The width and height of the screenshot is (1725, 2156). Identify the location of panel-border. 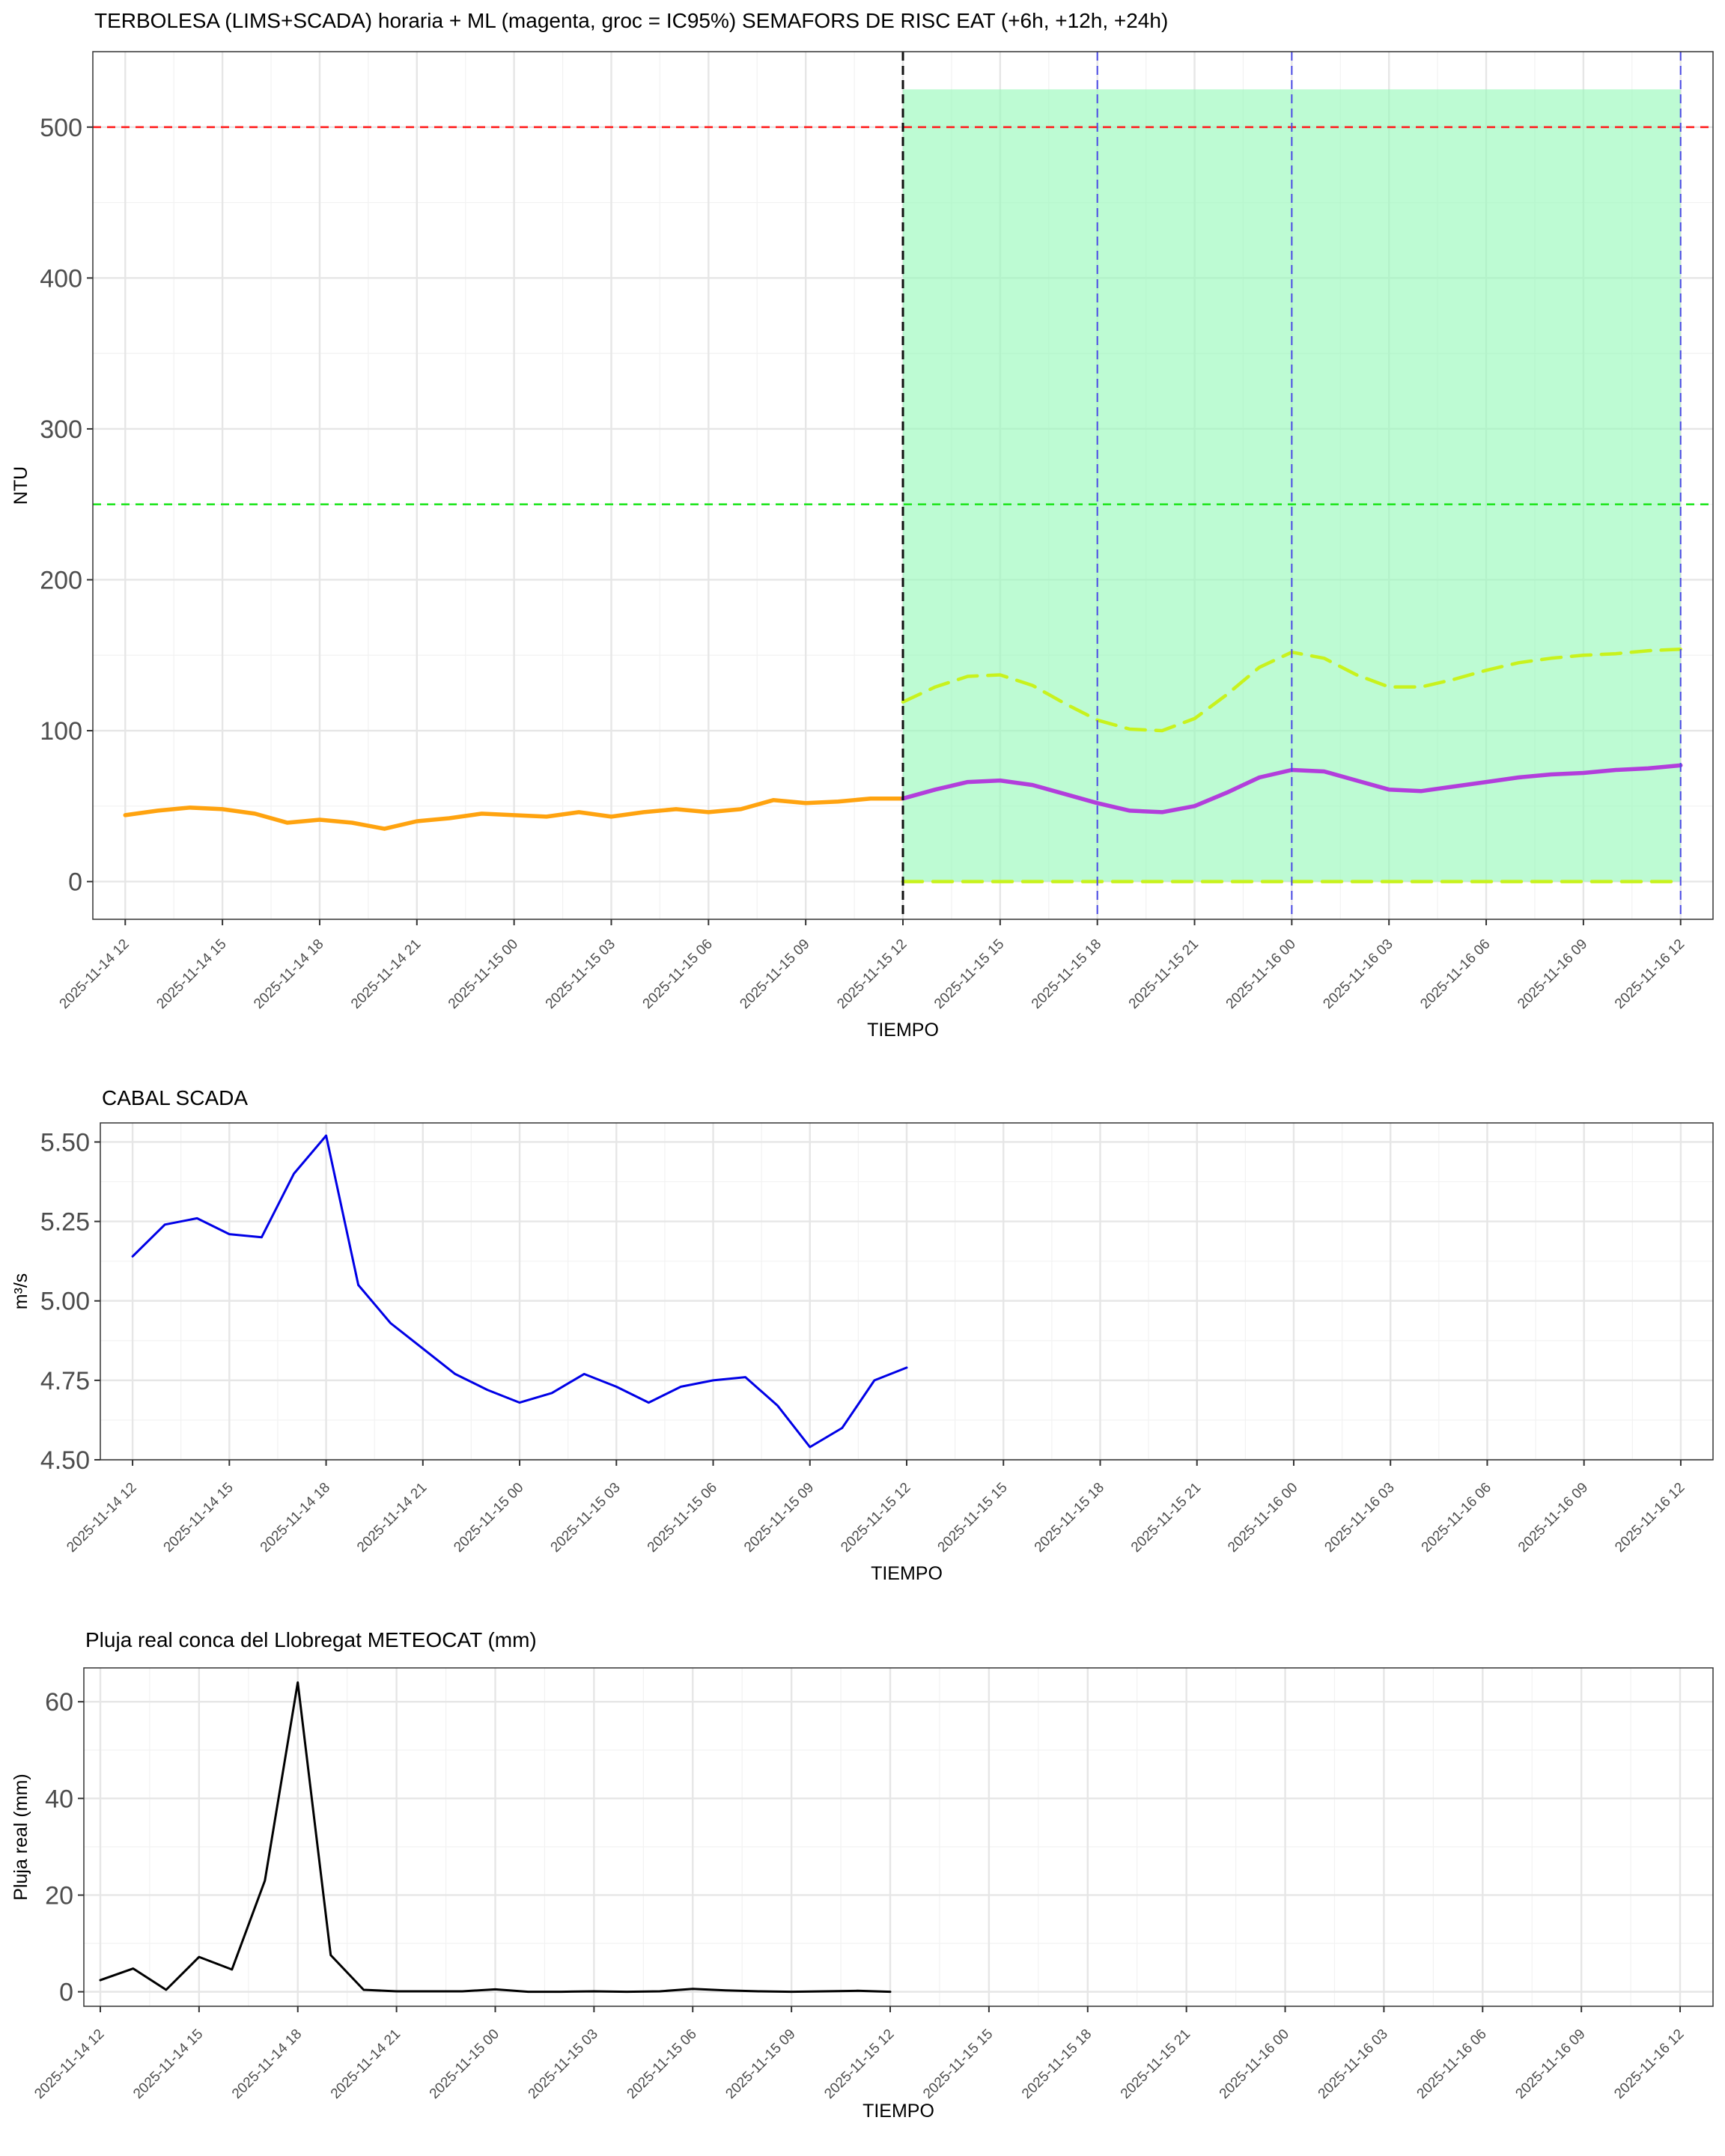
(898, 1837).